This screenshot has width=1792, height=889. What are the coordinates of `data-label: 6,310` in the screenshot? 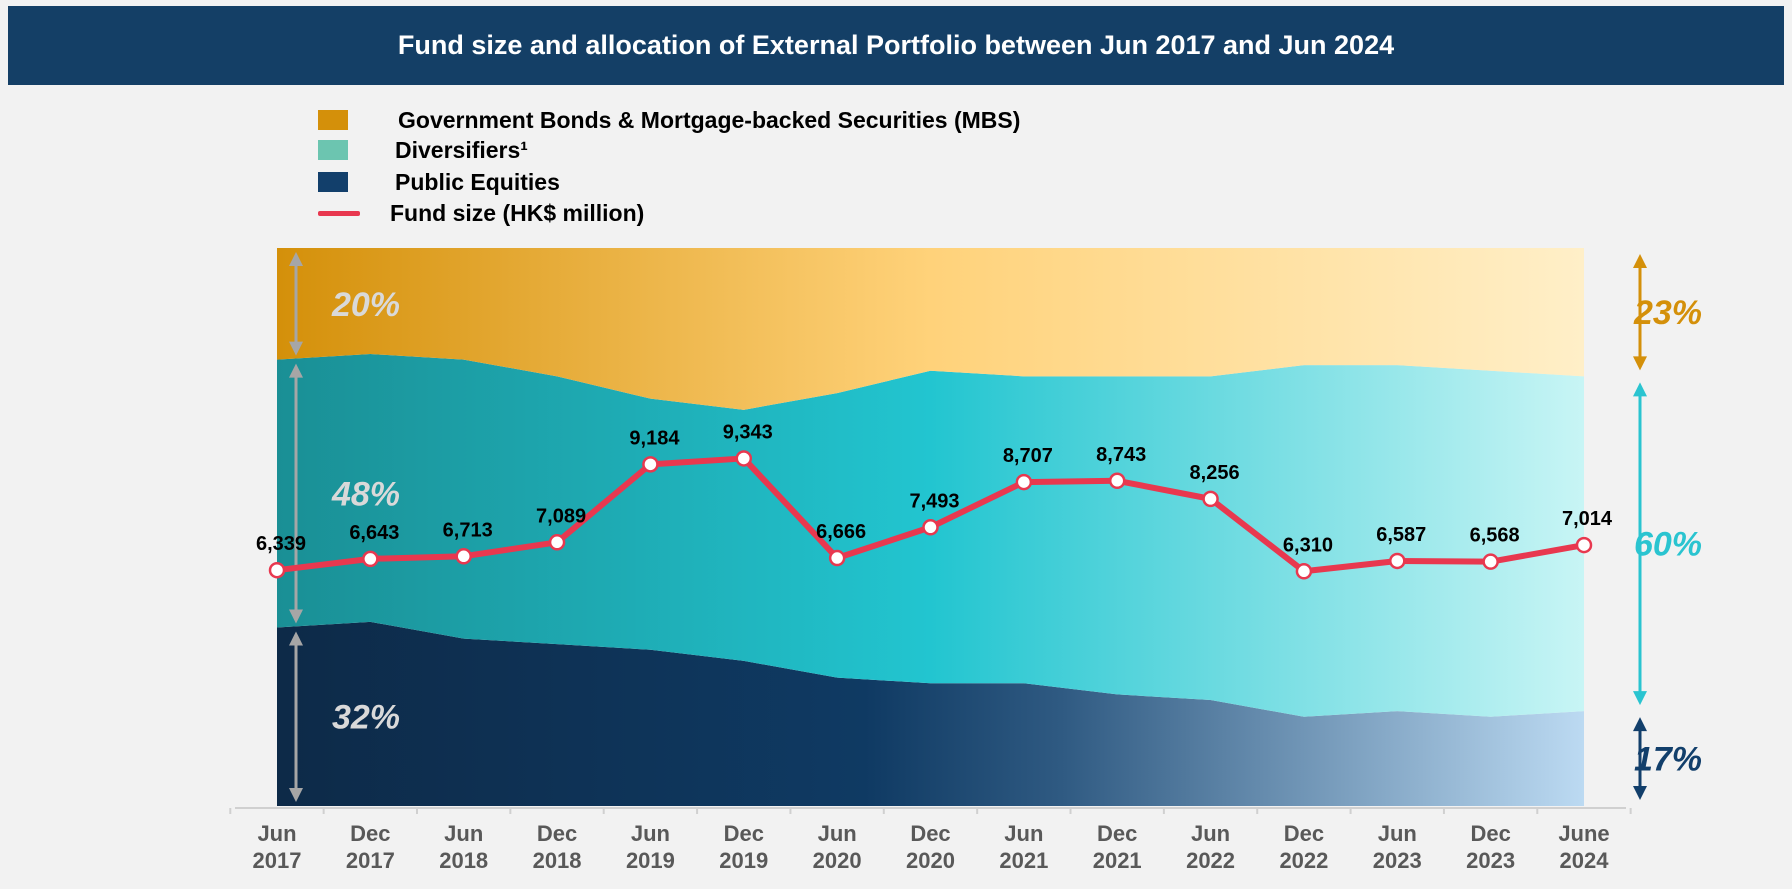 It's located at (1308, 545).